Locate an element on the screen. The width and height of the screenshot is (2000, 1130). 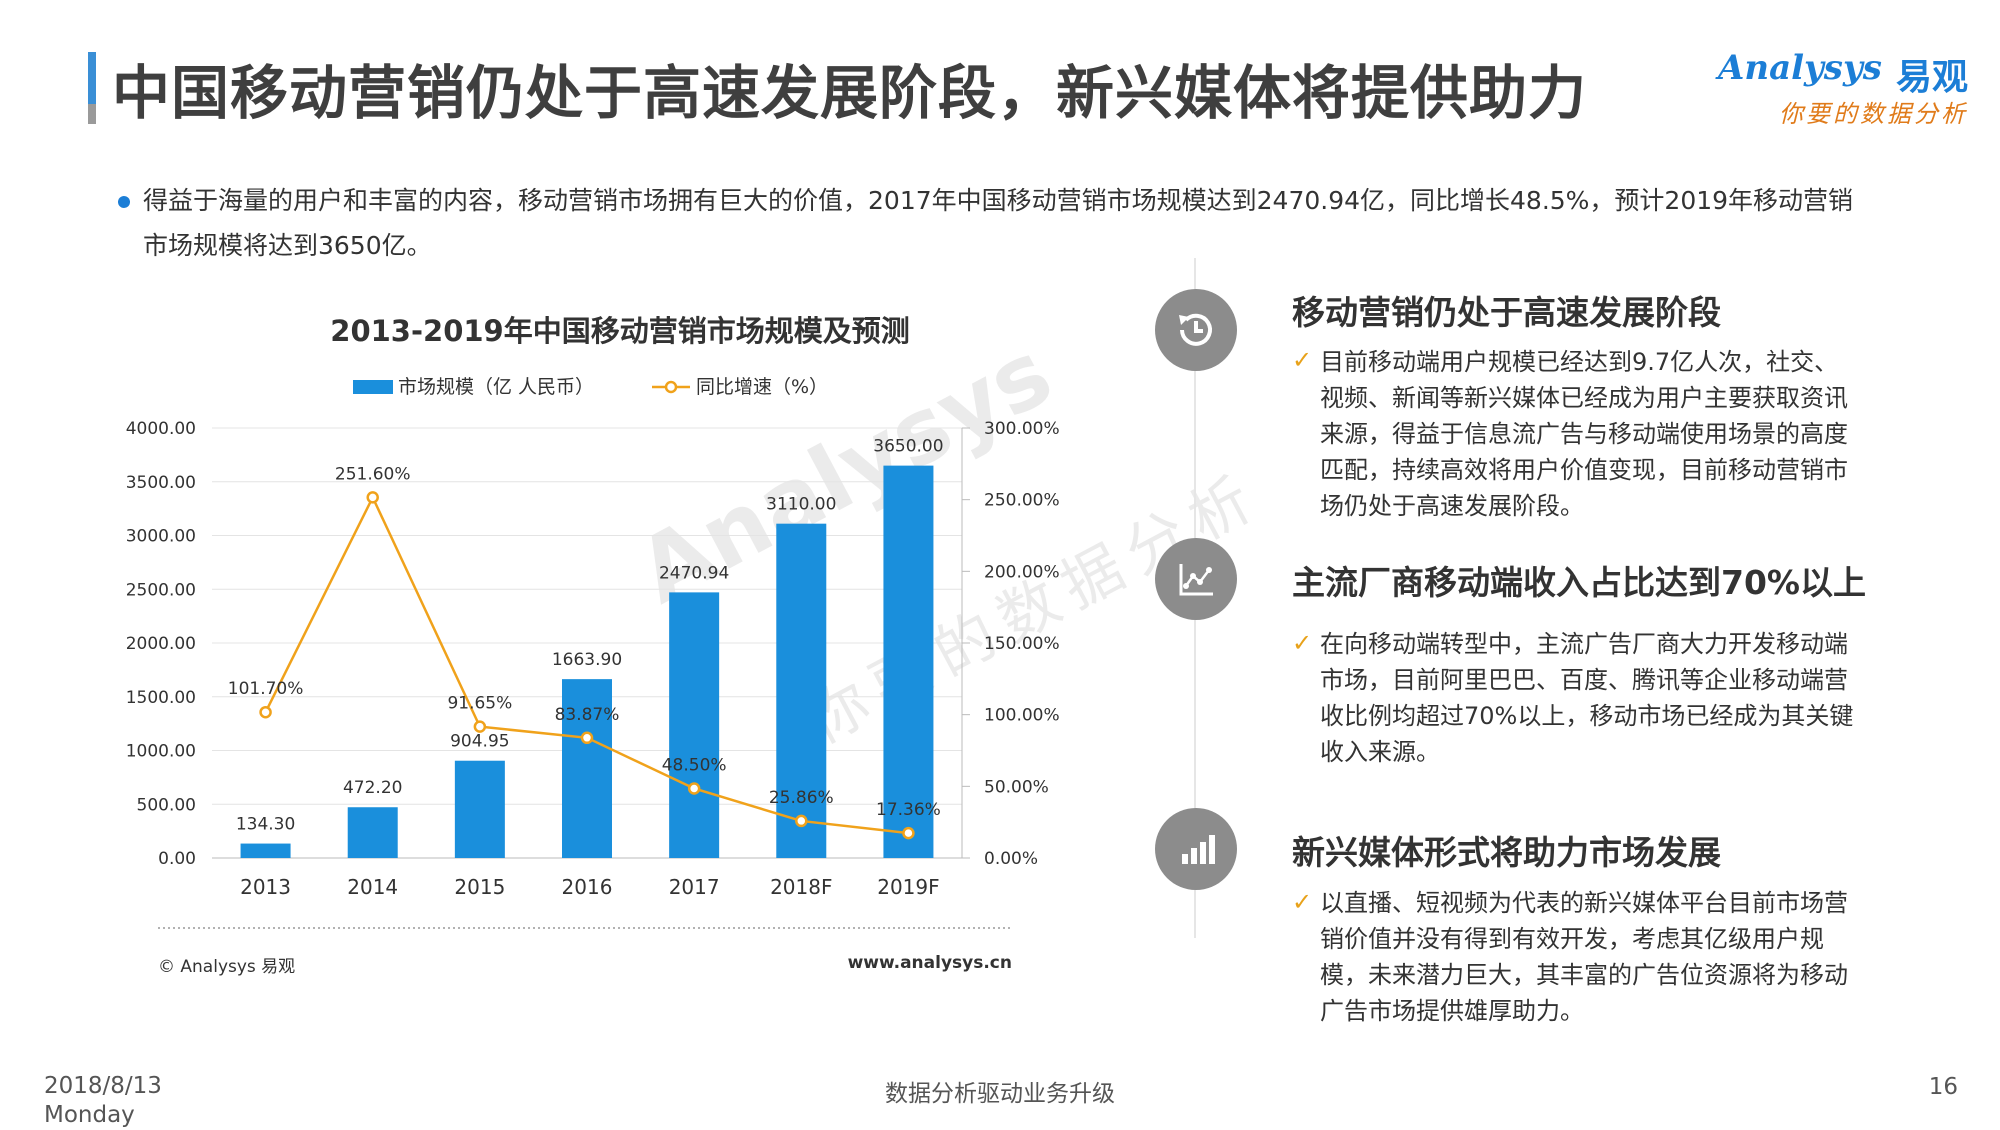
growth-data-label: 101.70% is located at coordinates (266, 689).